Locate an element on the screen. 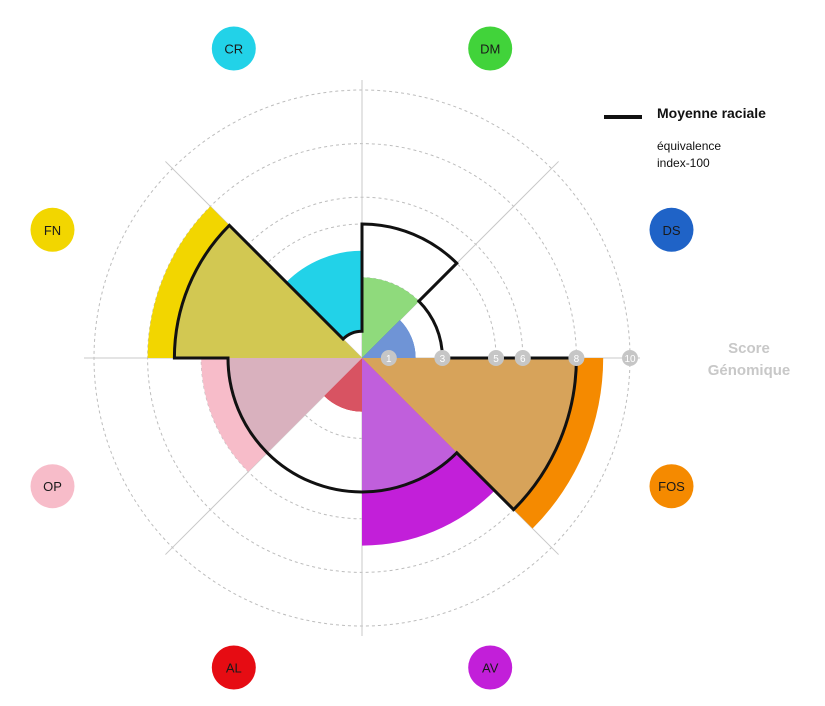 The height and width of the screenshot is (706, 825). category-label-al: AL is located at coordinates (234, 667).